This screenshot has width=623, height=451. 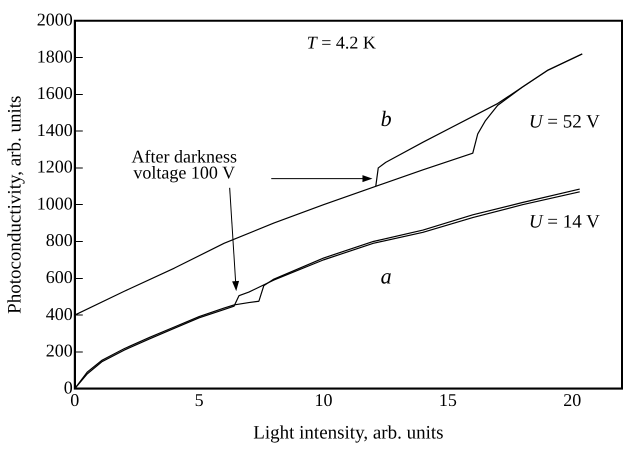 I want to click on y-tick-label: 1600, so click(x=54, y=93).